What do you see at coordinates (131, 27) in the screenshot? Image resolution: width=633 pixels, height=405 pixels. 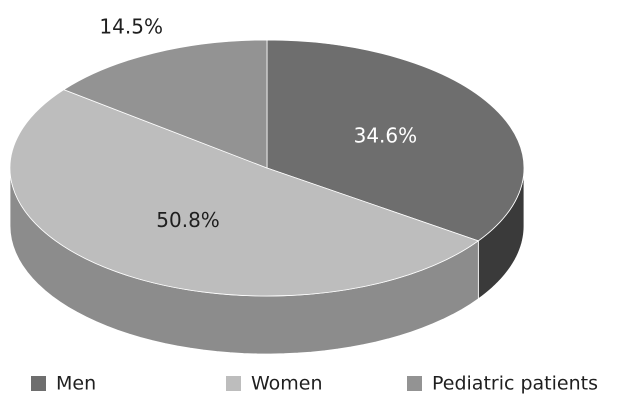 I see `data-label-pediatric-patients: 14.5%` at bounding box center [131, 27].